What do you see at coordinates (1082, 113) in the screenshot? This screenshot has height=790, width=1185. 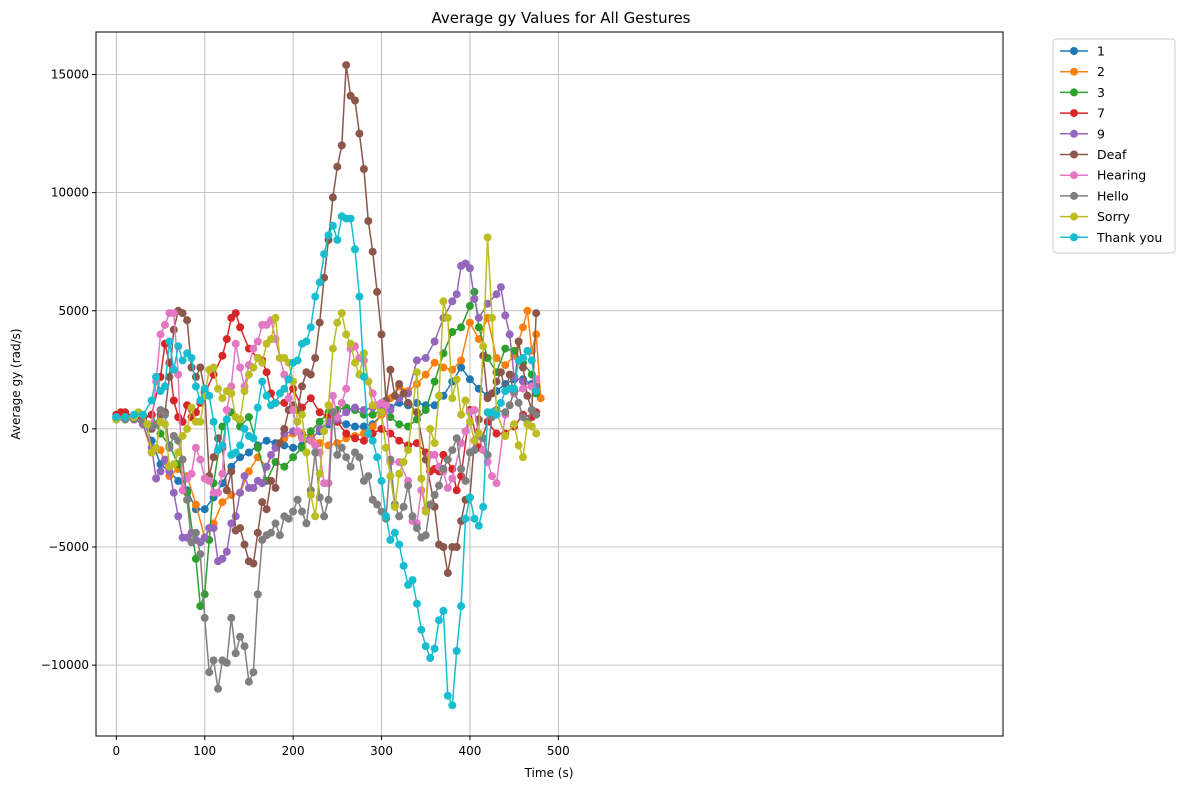 I see `legend-item: 7` at bounding box center [1082, 113].